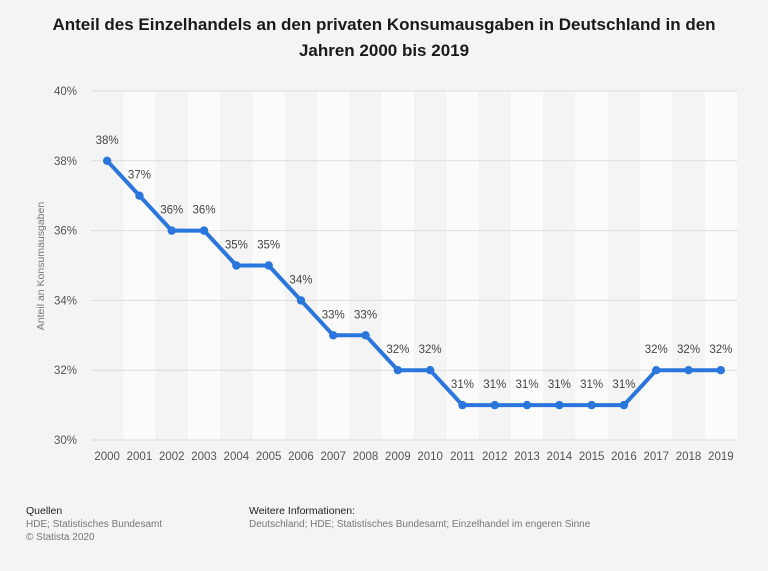  Describe the element at coordinates (624, 457) in the screenshot. I see `x-tick-label: 2016` at that location.